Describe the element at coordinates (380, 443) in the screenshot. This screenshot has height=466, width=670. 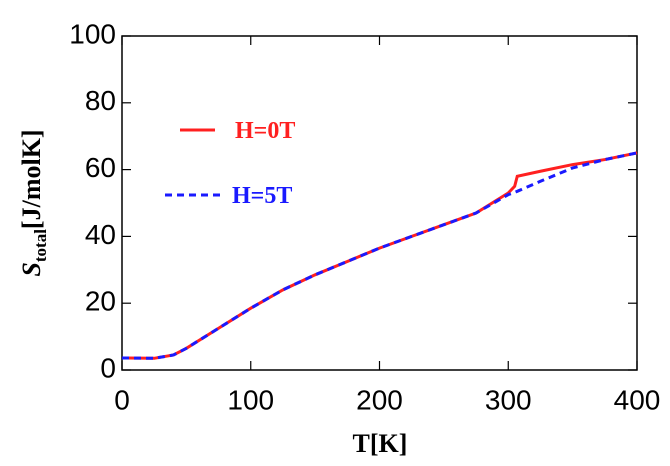
I see `x-axis-label: T[K]` at that location.